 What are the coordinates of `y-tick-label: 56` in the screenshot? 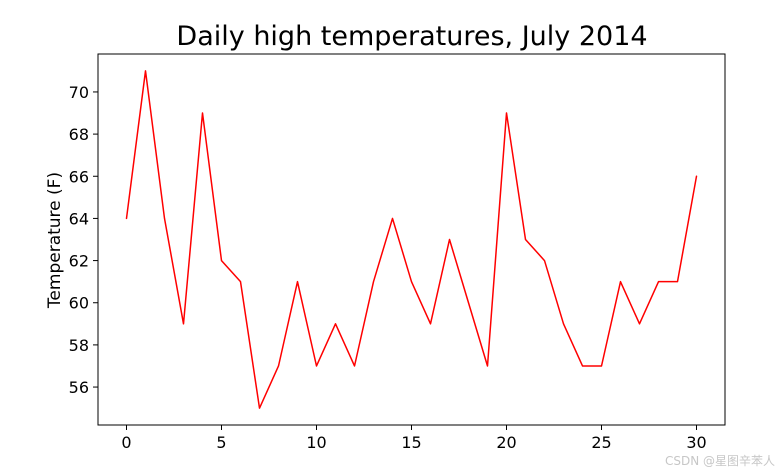 It's located at (79, 387).